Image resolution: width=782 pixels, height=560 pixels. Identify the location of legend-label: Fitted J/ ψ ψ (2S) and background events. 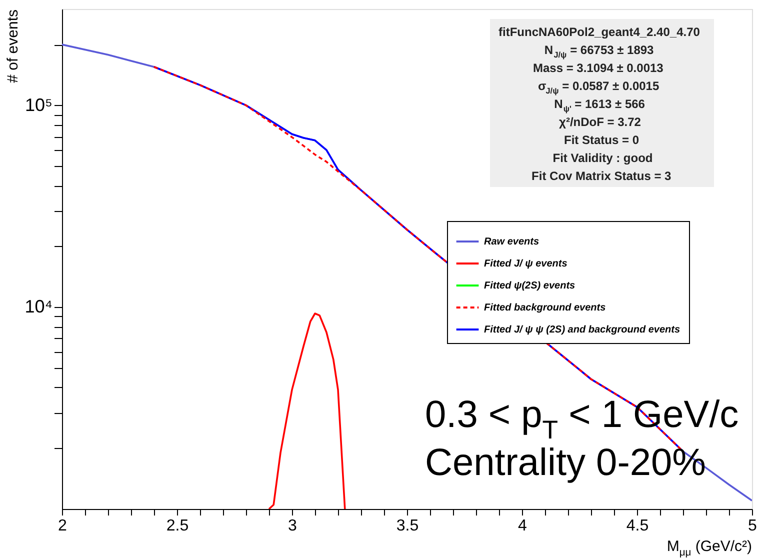
(582, 330).